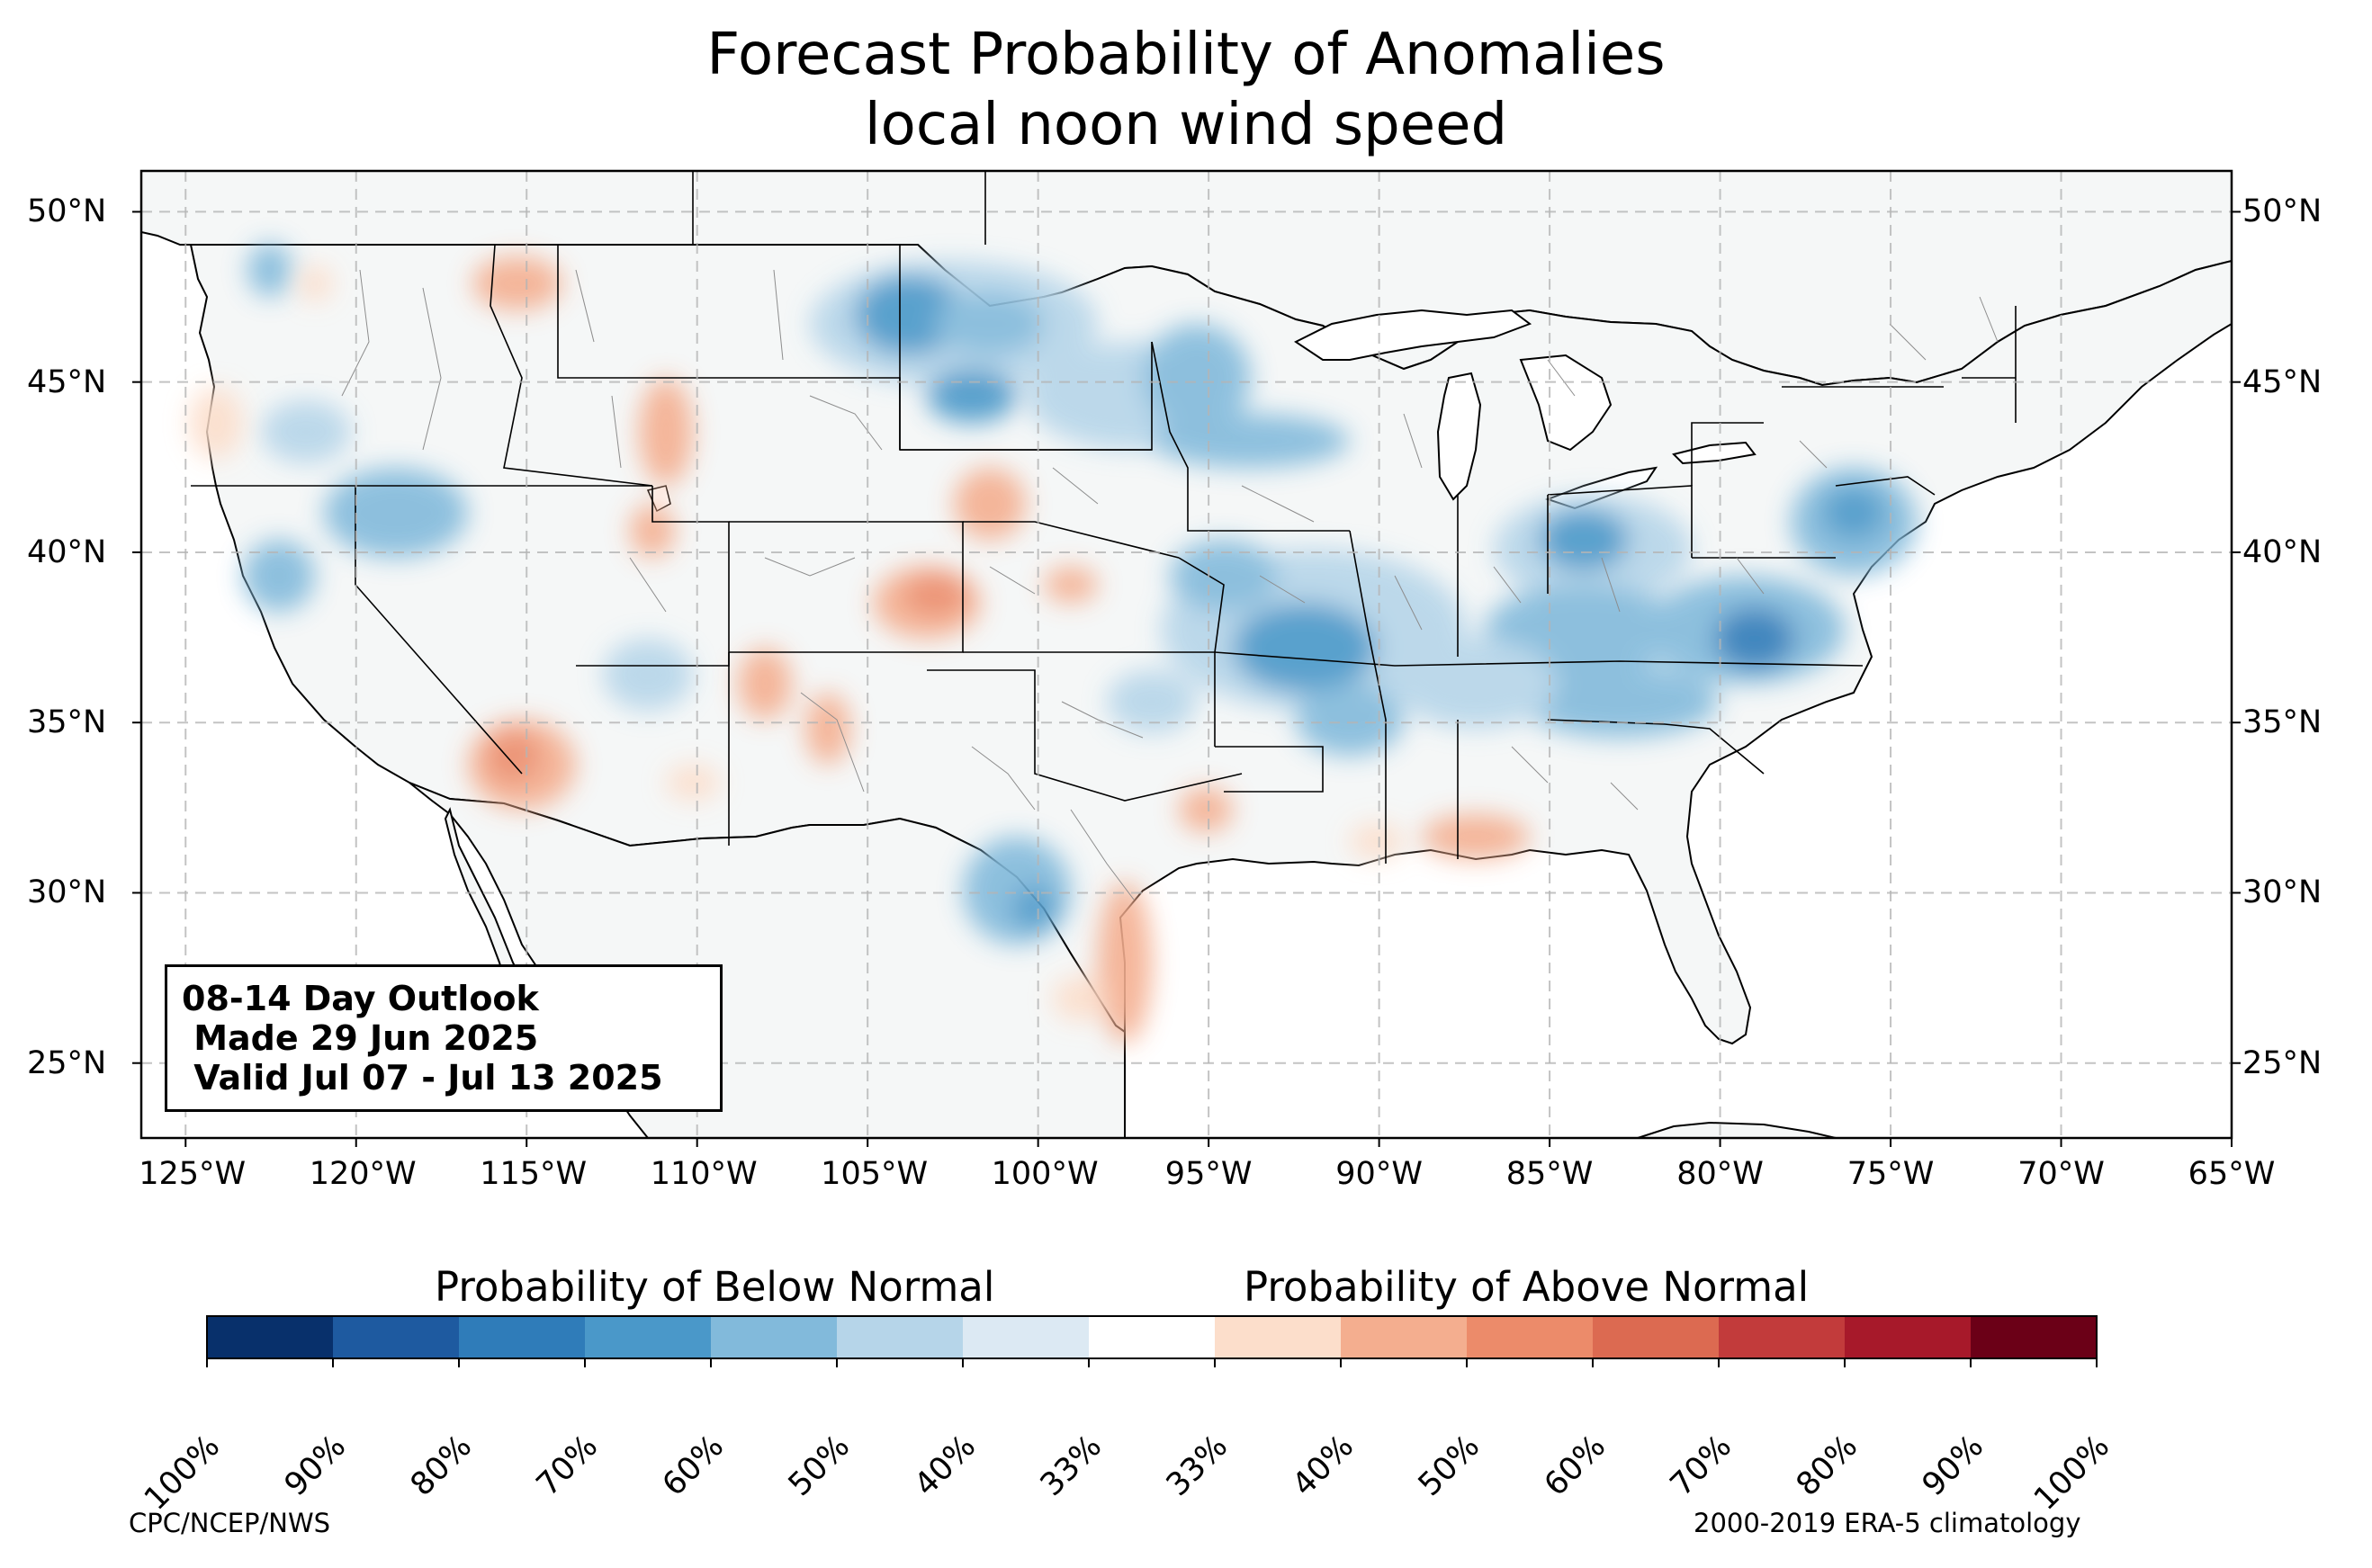 This screenshot has width=2372, height=1568. I want to click on outlook-period: 08-14 Day Outlook, so click(360, 998).